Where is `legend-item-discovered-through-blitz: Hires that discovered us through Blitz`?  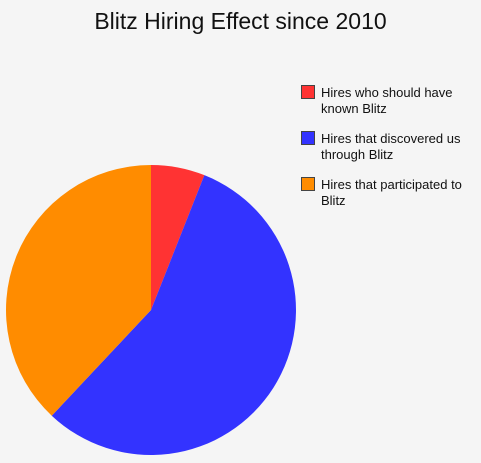 legend-item-discovered-through-blitz: Hires that discovered us through Blitz is located at coordinates (391, 147).